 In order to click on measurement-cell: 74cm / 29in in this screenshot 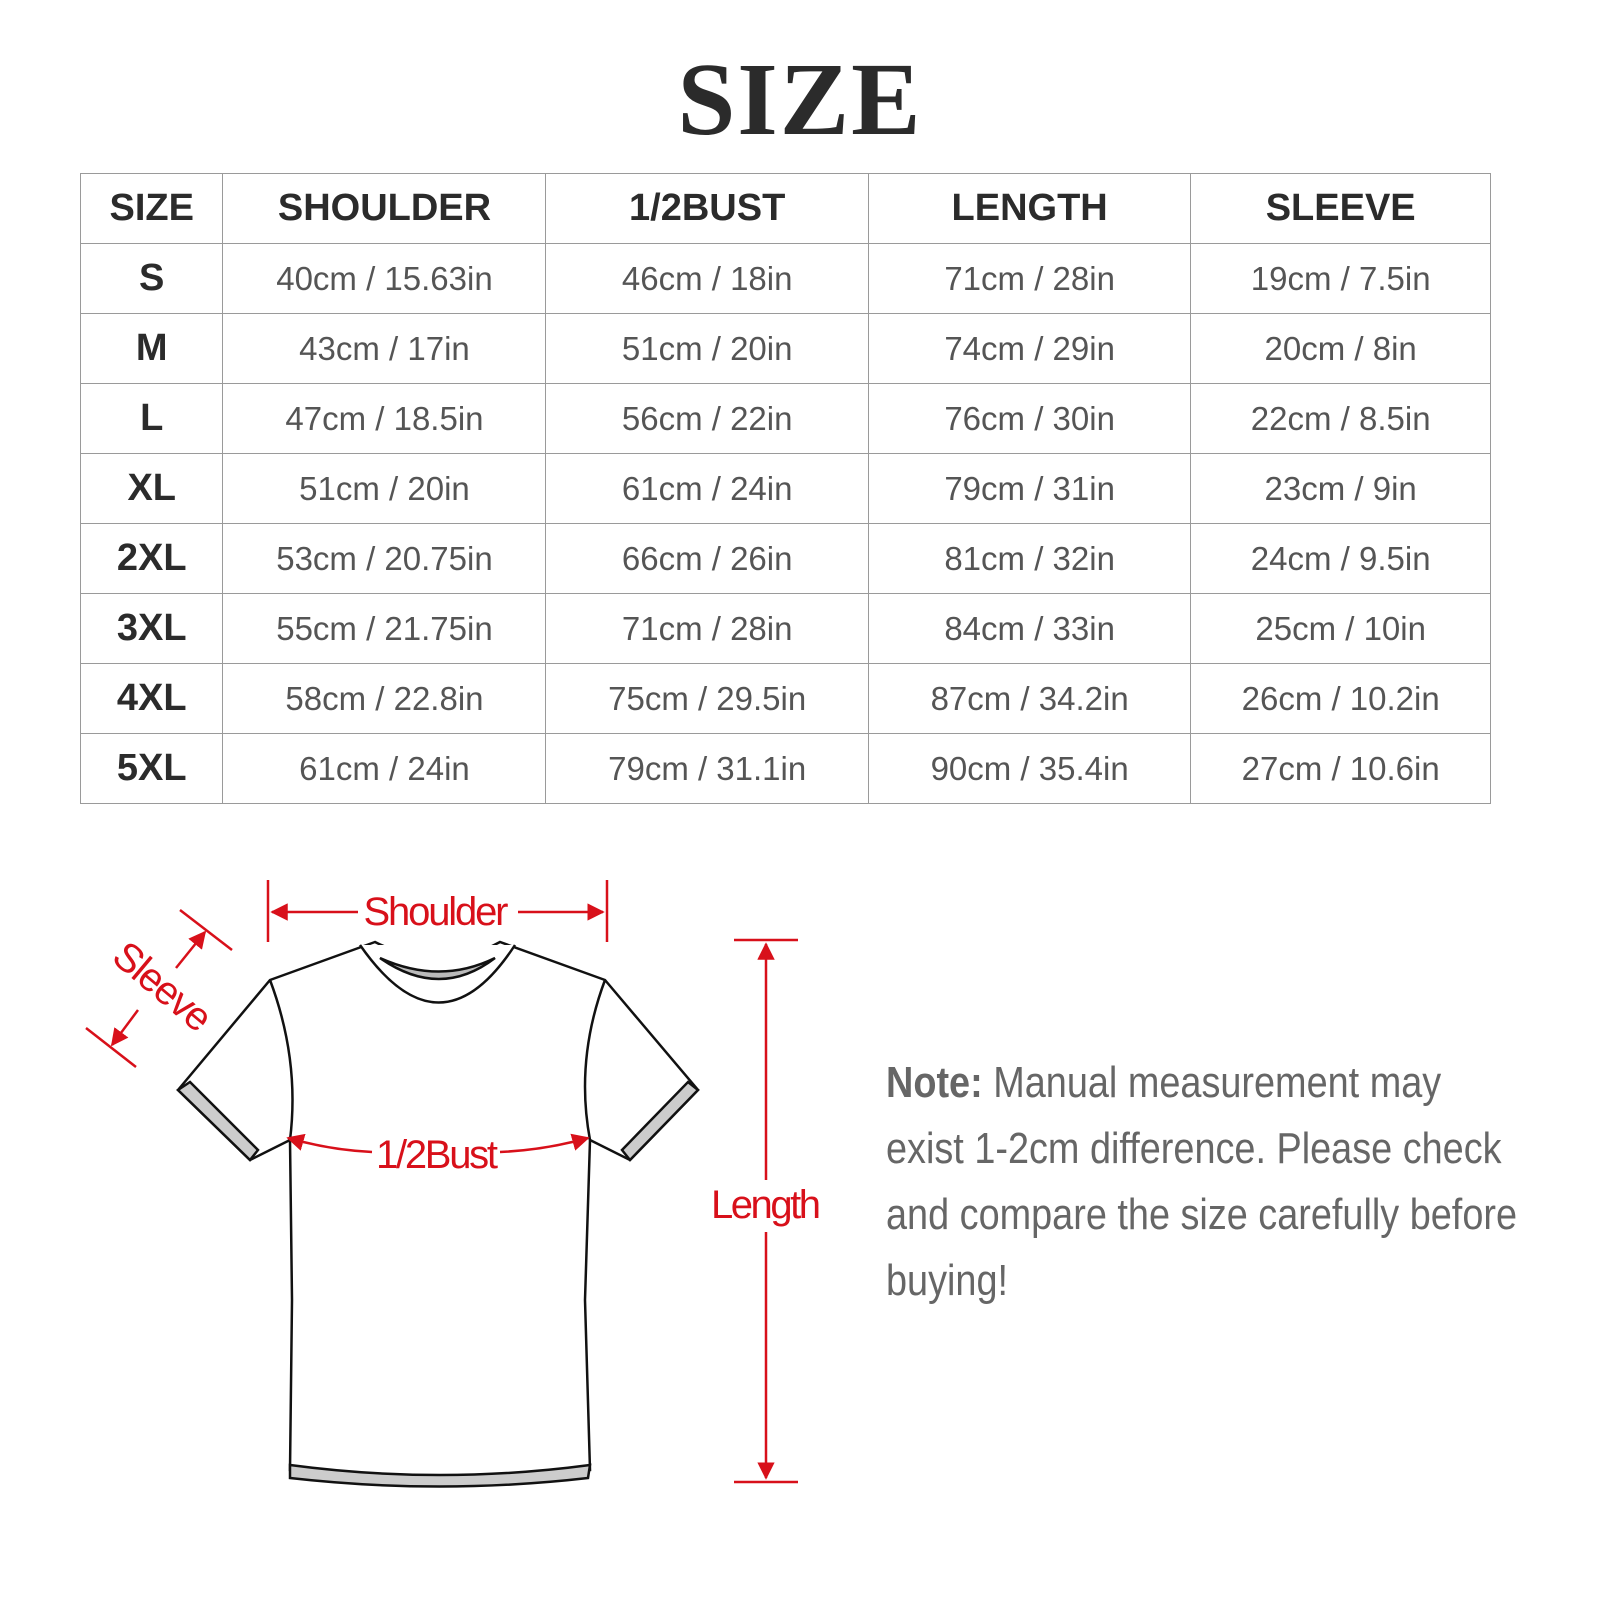, I will do `click(1029, 348)`.